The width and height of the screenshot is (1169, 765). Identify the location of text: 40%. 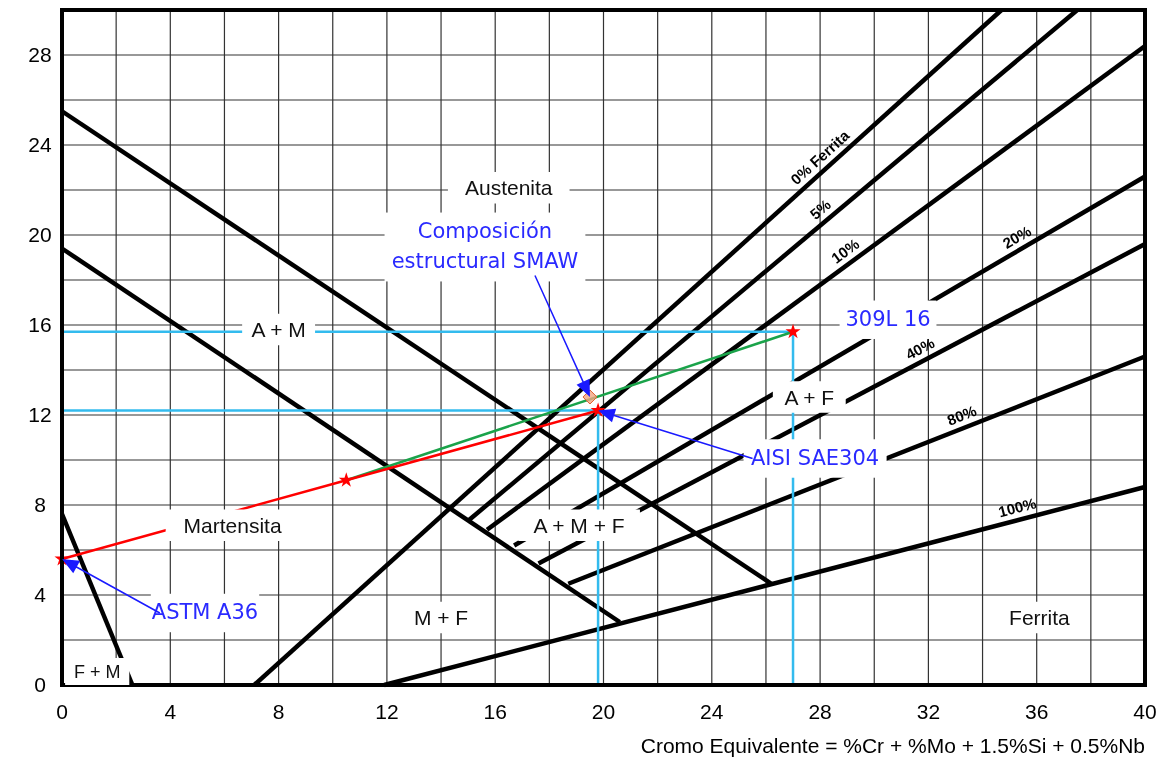
(920, 348).